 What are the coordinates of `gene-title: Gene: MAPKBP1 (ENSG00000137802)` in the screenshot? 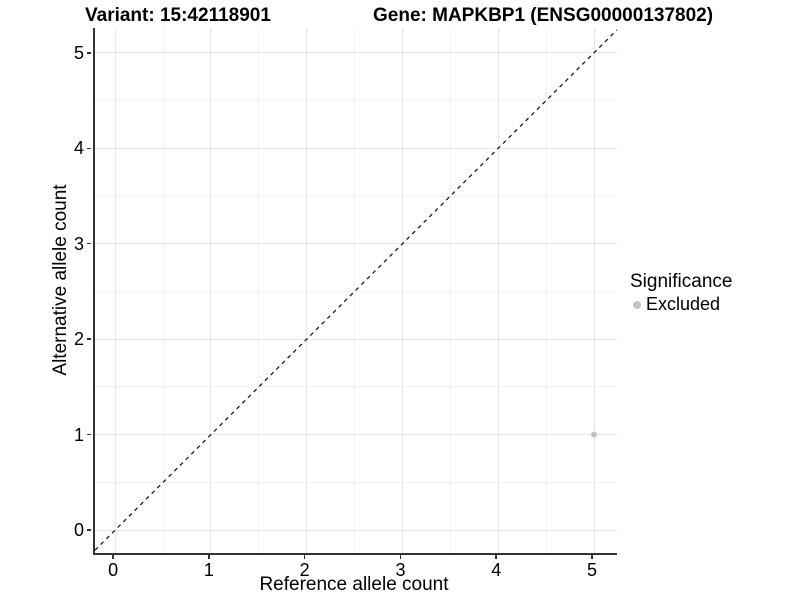 It's located at (543, 15).